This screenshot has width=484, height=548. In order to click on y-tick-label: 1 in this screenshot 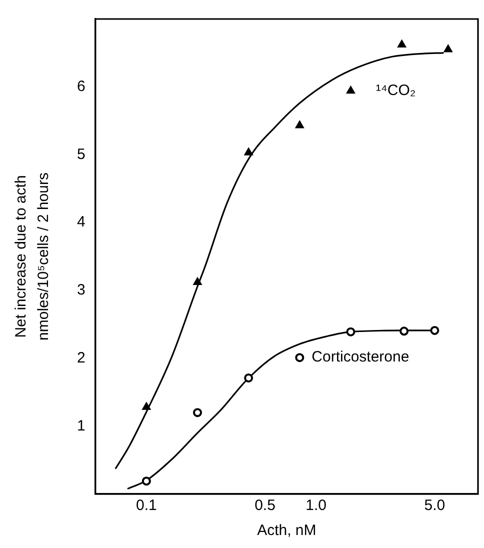, I will do `click(81, 425)`.